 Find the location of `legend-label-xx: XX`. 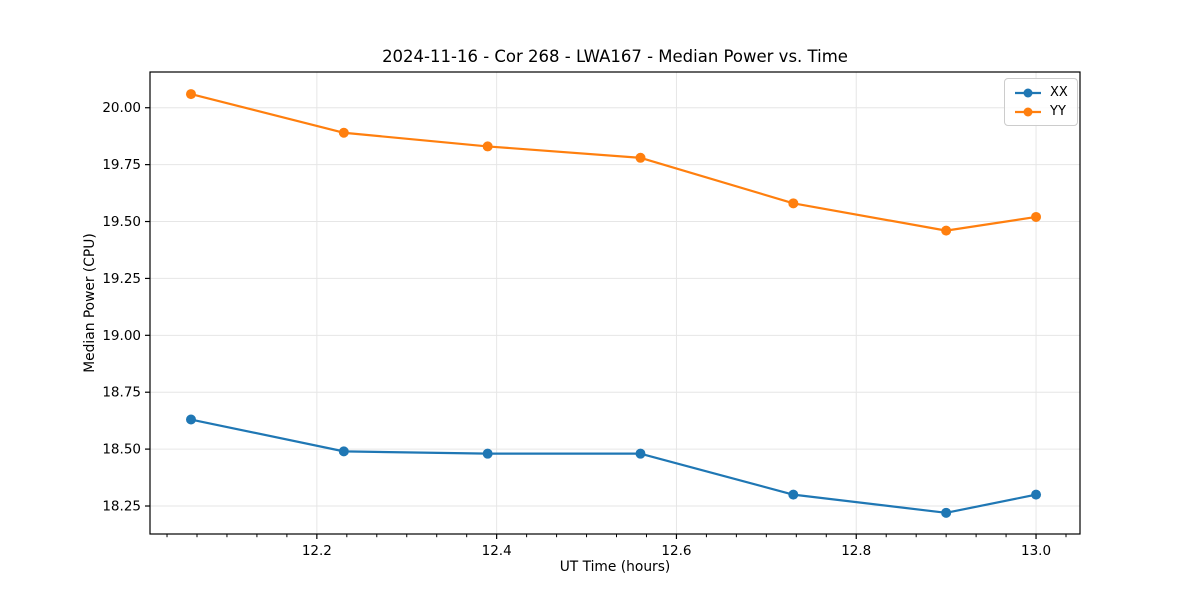

legend-label-xx: XX is located at coordinates (1059, 92).